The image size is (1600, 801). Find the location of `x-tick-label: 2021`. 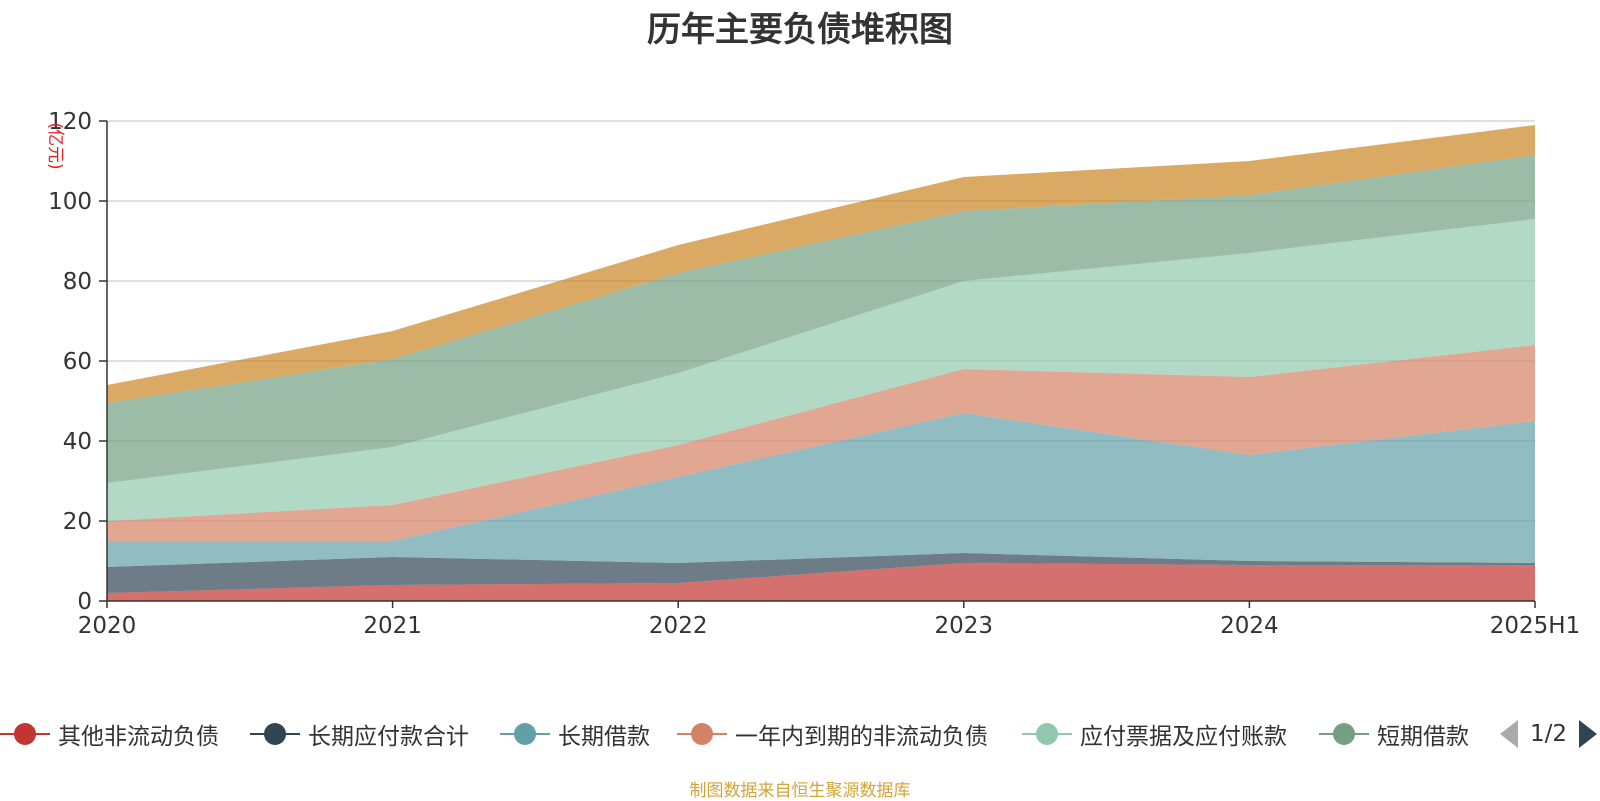

x-tick-label: 2021 is located at coordinates (392, 626).